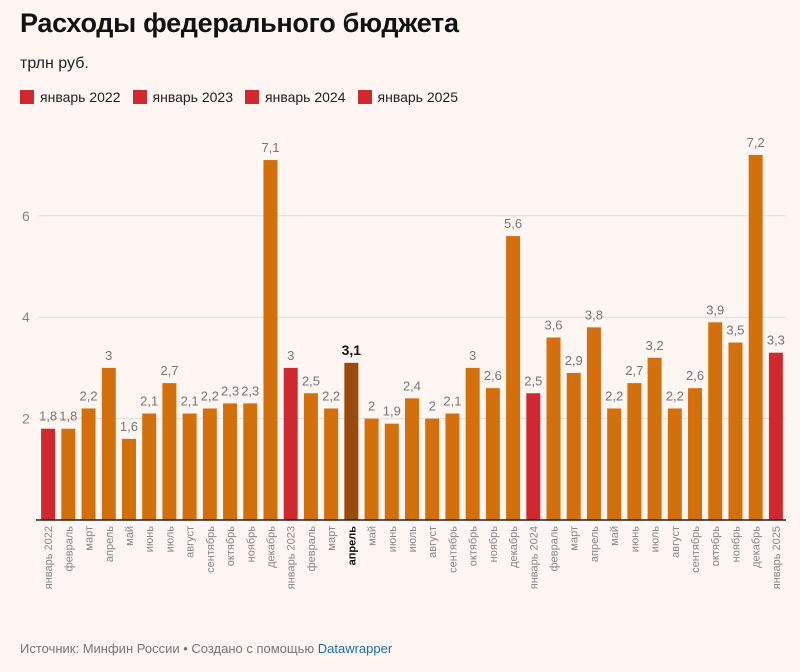 This screenshot has width=800, height=672. Describe the element at coordinates (574, 360) in the screenshot. I see `bar-value-label: 2,9` at that location.